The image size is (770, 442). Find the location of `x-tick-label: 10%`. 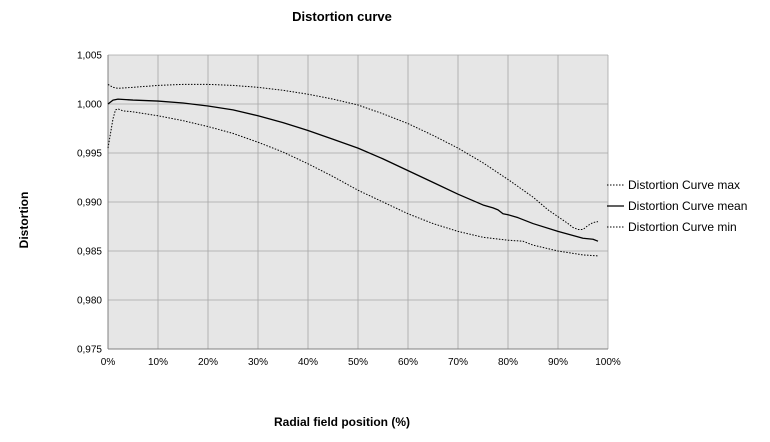

x-tick-label: 10% is located at coordinates (158, 362).